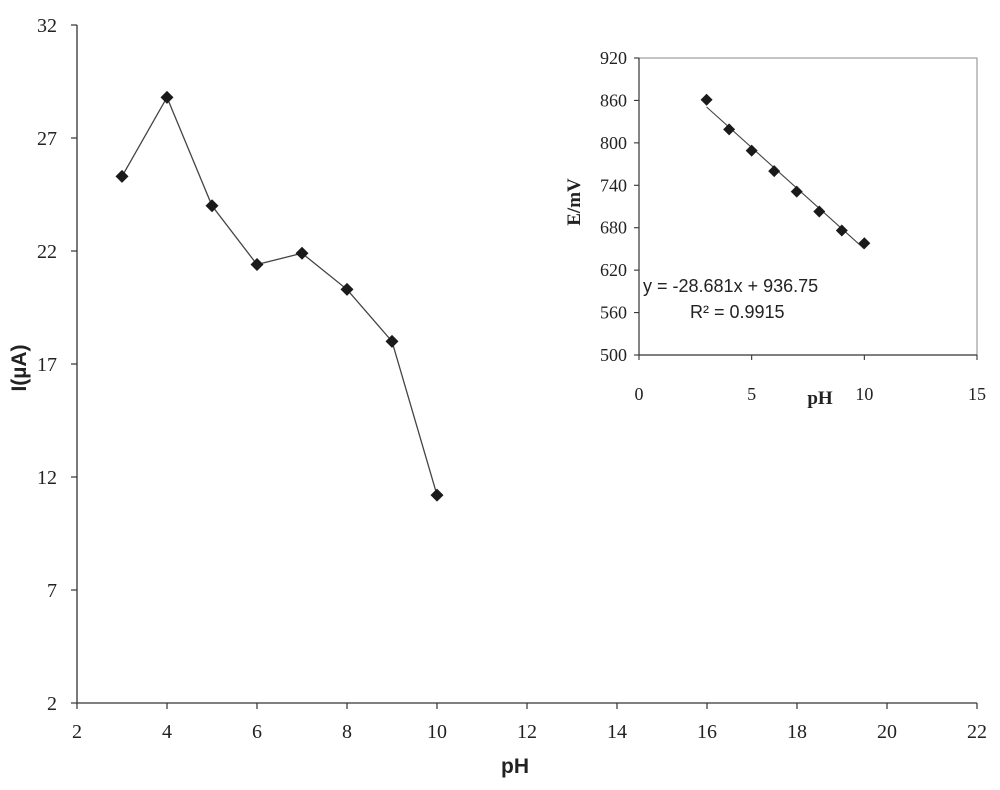  Describe the element at coordinates (257, 732) in the screenshot. I see `main-x-tick-label: 6` at that location.